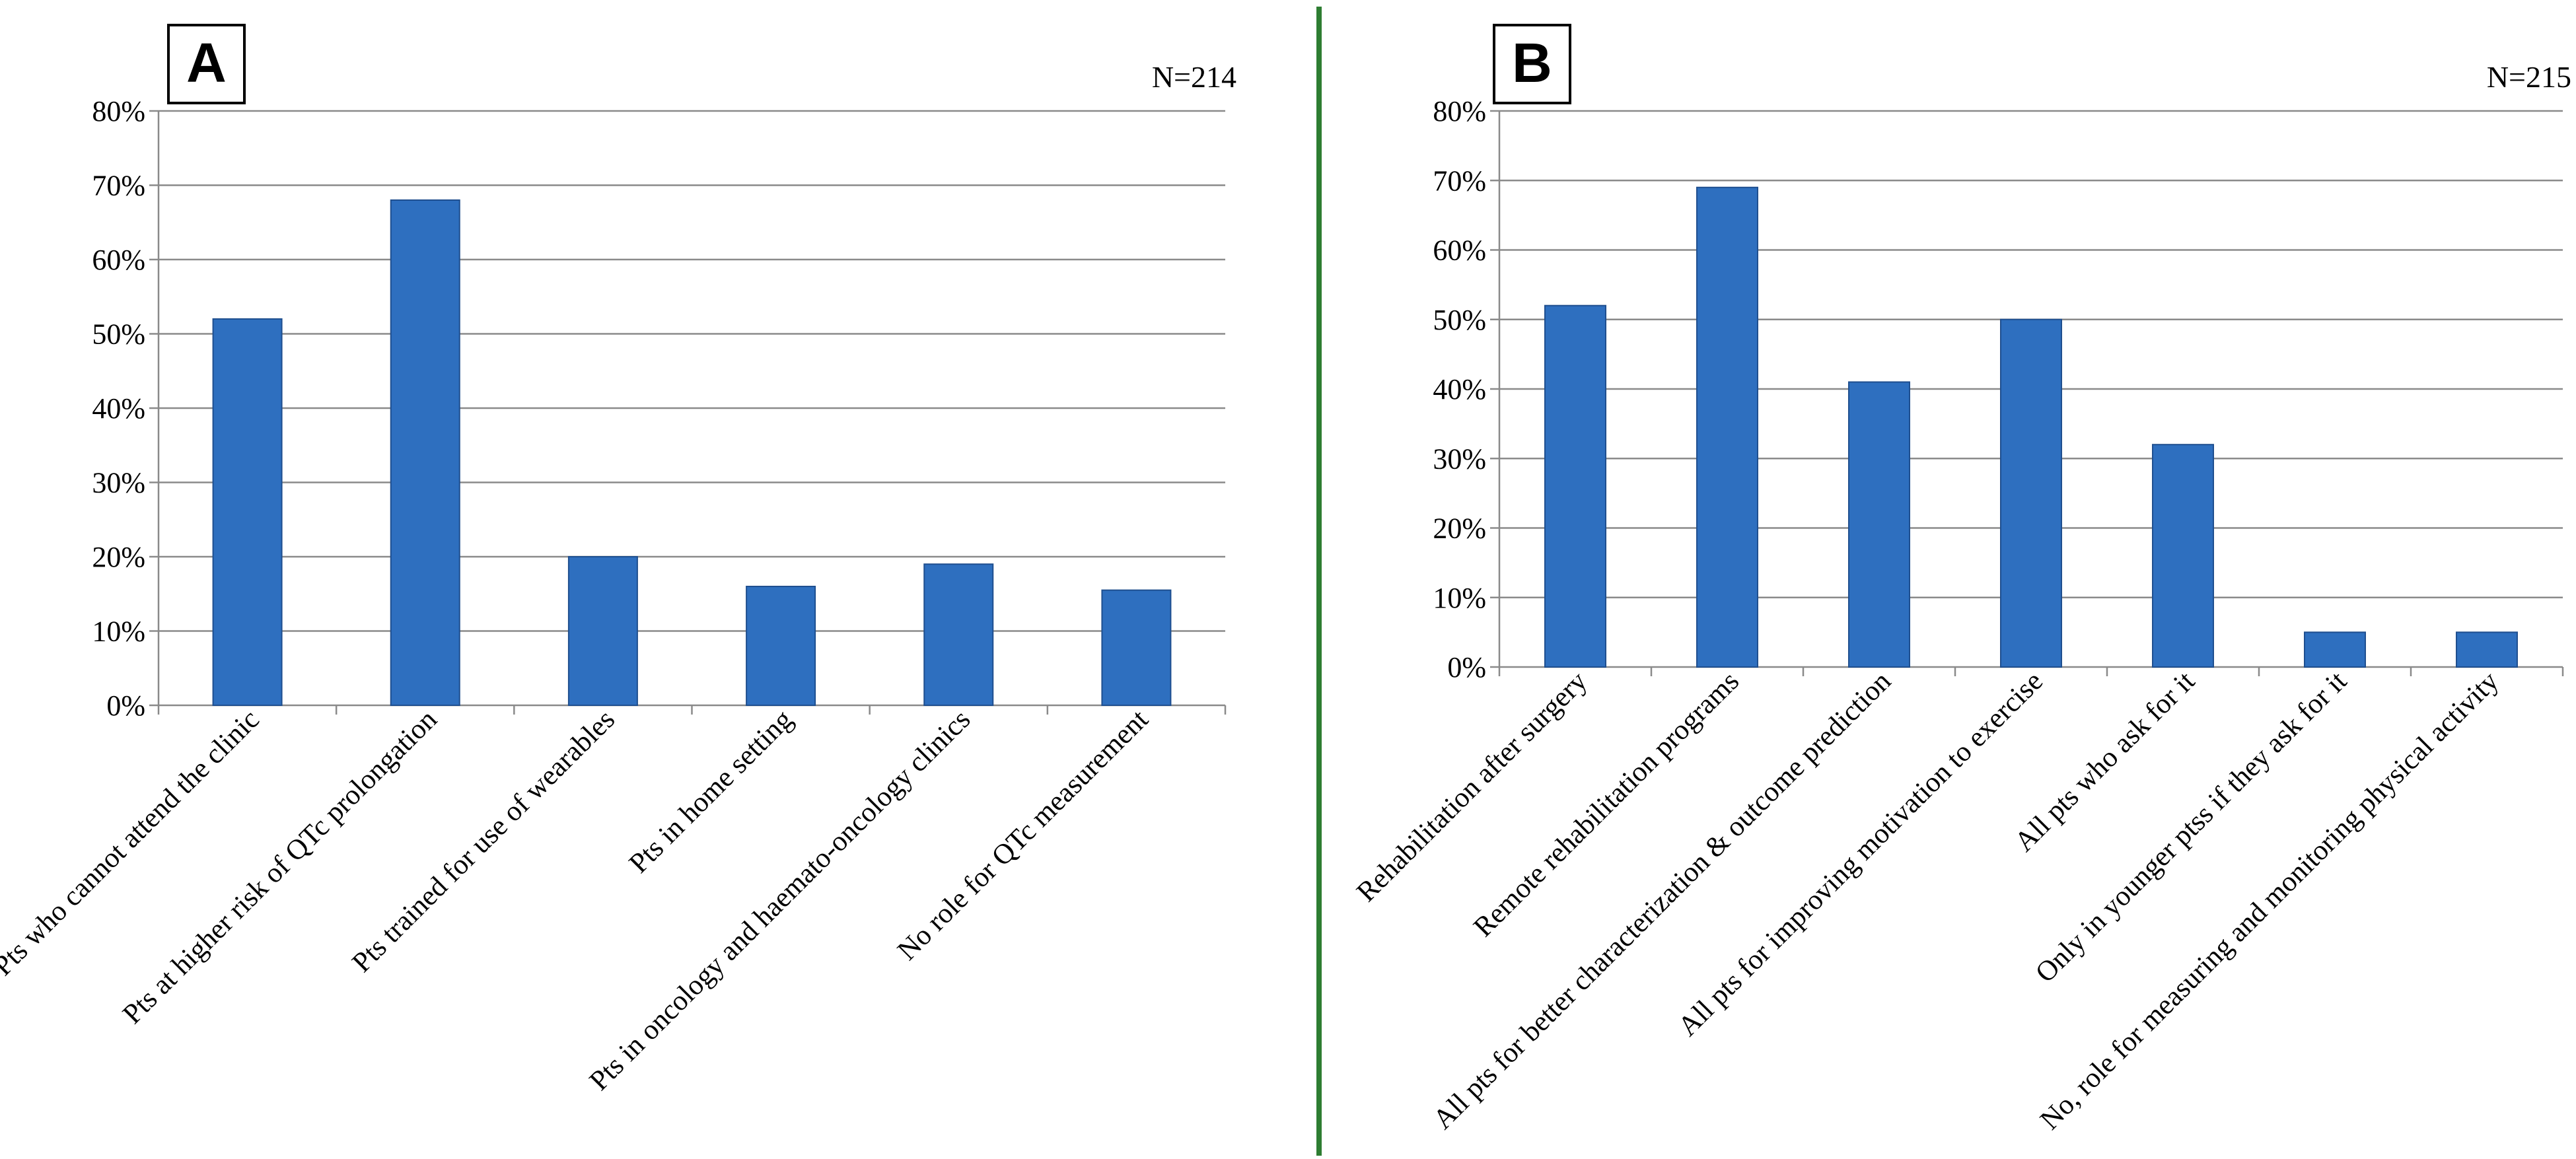 The image size is (2576, 1159). What do you see at coordinates (1606, 804) in the screenshot?
I see `x-category-label: Remote rehabilitation programs` at bounding box center [1606, 804].